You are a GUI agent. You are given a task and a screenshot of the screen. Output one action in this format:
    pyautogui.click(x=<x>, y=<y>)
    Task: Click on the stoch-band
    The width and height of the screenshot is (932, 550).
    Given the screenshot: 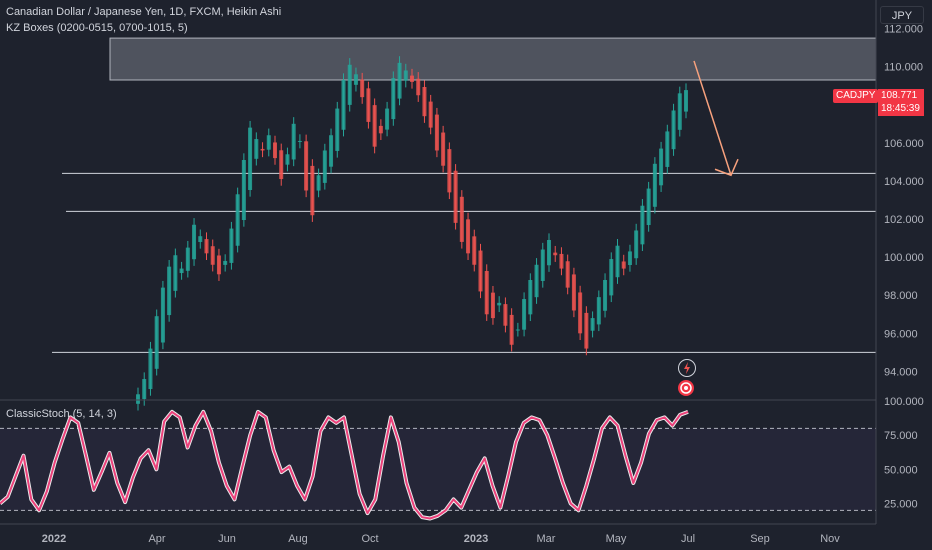 What is the action you would take?
    pyautogui.click(x=438, y=469)
    